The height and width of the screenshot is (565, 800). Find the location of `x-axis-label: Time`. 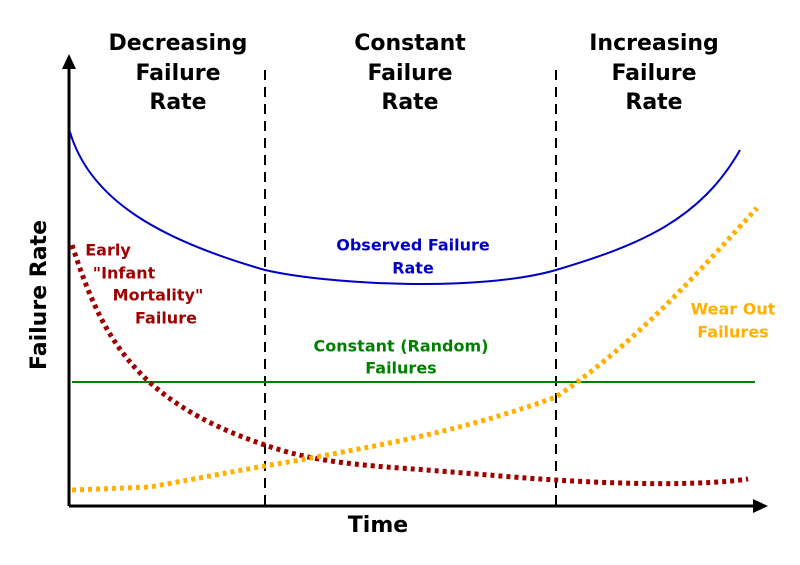

x-axis-label: Time is located at coordinates (378, 525).